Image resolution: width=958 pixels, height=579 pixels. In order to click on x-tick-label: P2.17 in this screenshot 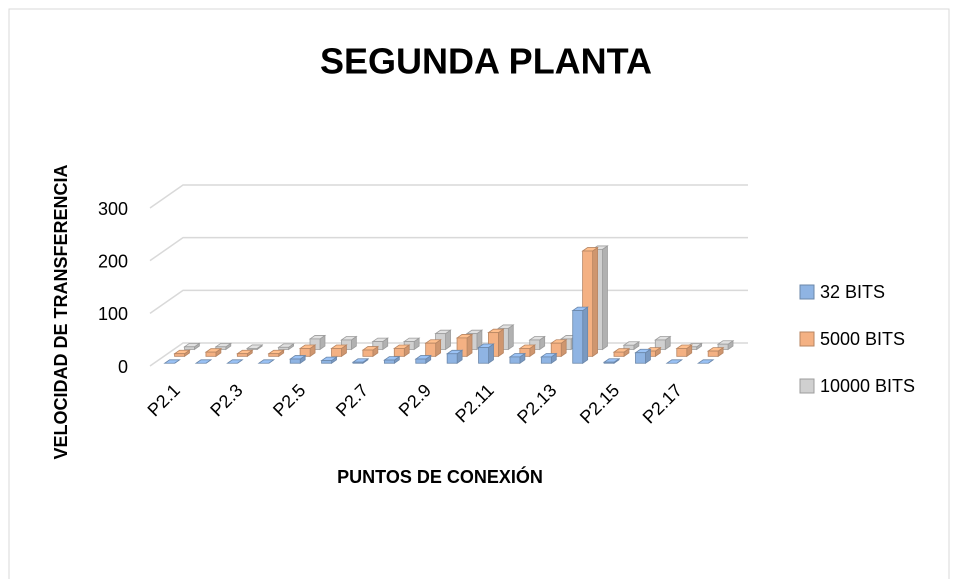, I will do `click(662, 403)`.